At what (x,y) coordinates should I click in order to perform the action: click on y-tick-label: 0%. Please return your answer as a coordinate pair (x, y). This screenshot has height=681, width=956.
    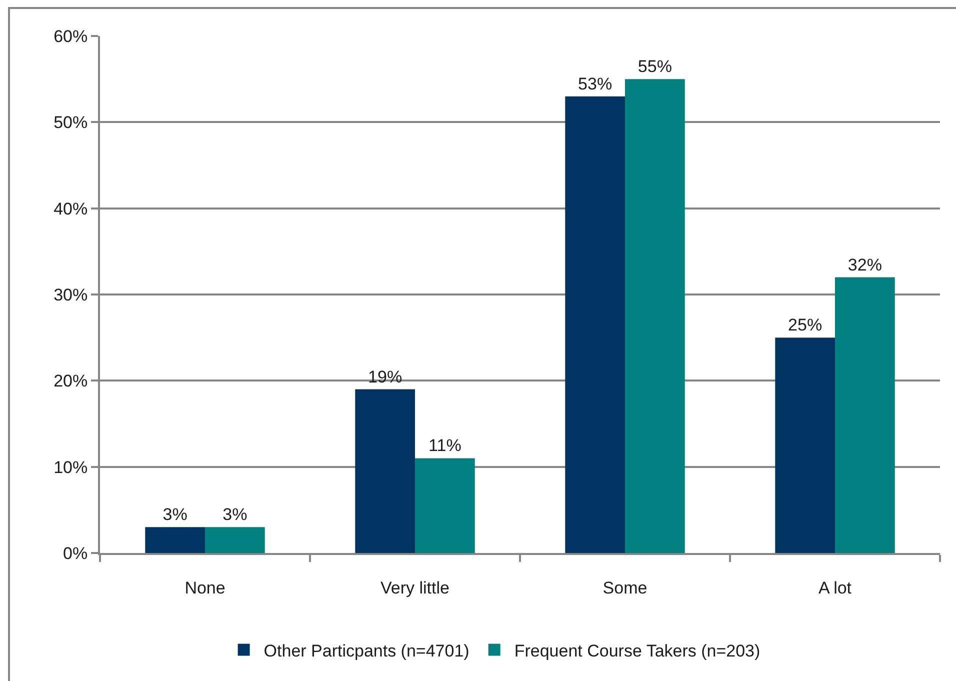
    Looking at the image, I should click on (75, 553).